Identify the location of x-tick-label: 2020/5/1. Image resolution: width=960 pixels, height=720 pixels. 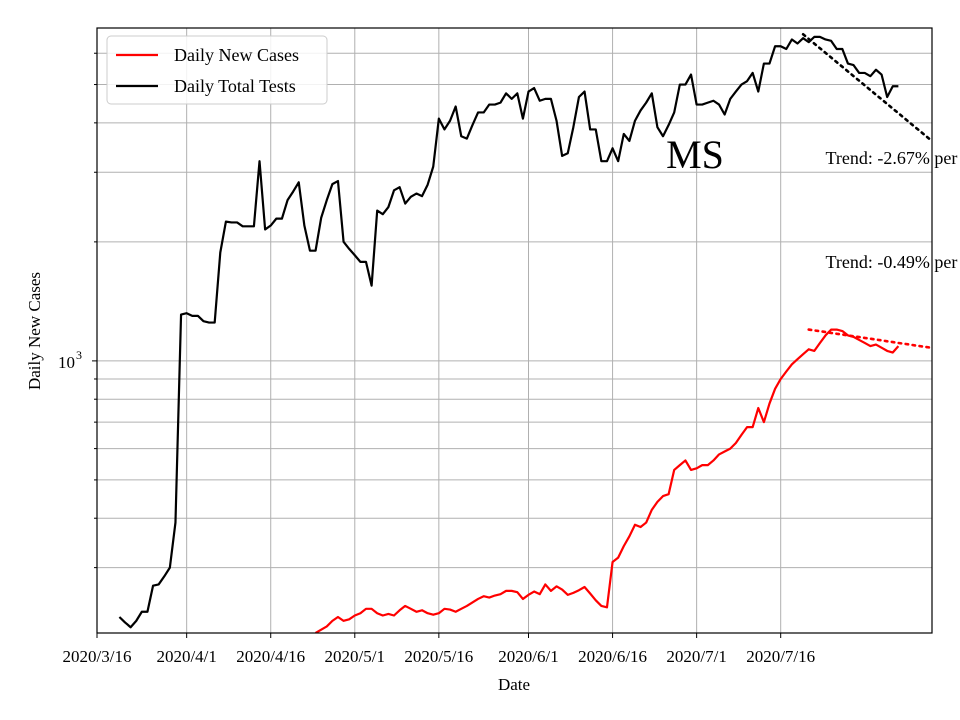
(355, 656).